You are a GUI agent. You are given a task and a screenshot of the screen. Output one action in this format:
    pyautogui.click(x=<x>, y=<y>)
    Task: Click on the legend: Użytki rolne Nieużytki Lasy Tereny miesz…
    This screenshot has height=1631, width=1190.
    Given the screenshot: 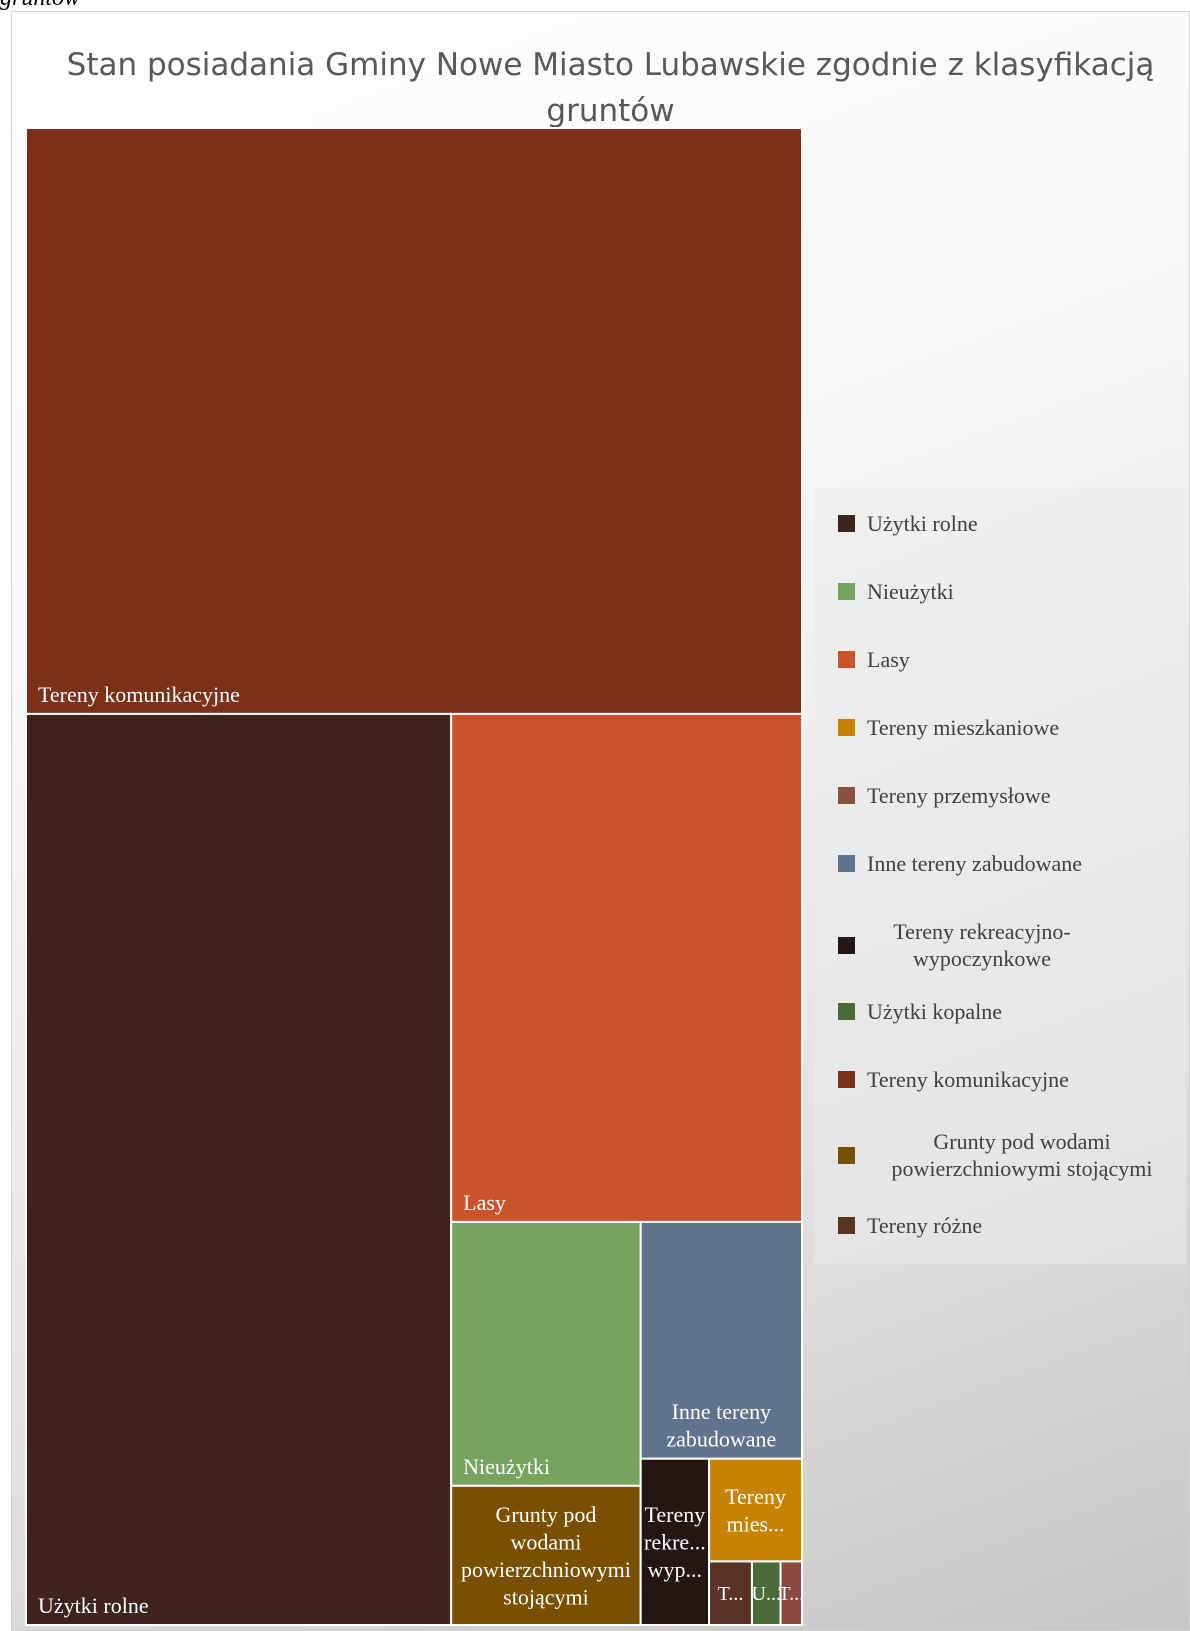 What is the action you would take?
    pyautogui.click(x=1000, y=876)
    